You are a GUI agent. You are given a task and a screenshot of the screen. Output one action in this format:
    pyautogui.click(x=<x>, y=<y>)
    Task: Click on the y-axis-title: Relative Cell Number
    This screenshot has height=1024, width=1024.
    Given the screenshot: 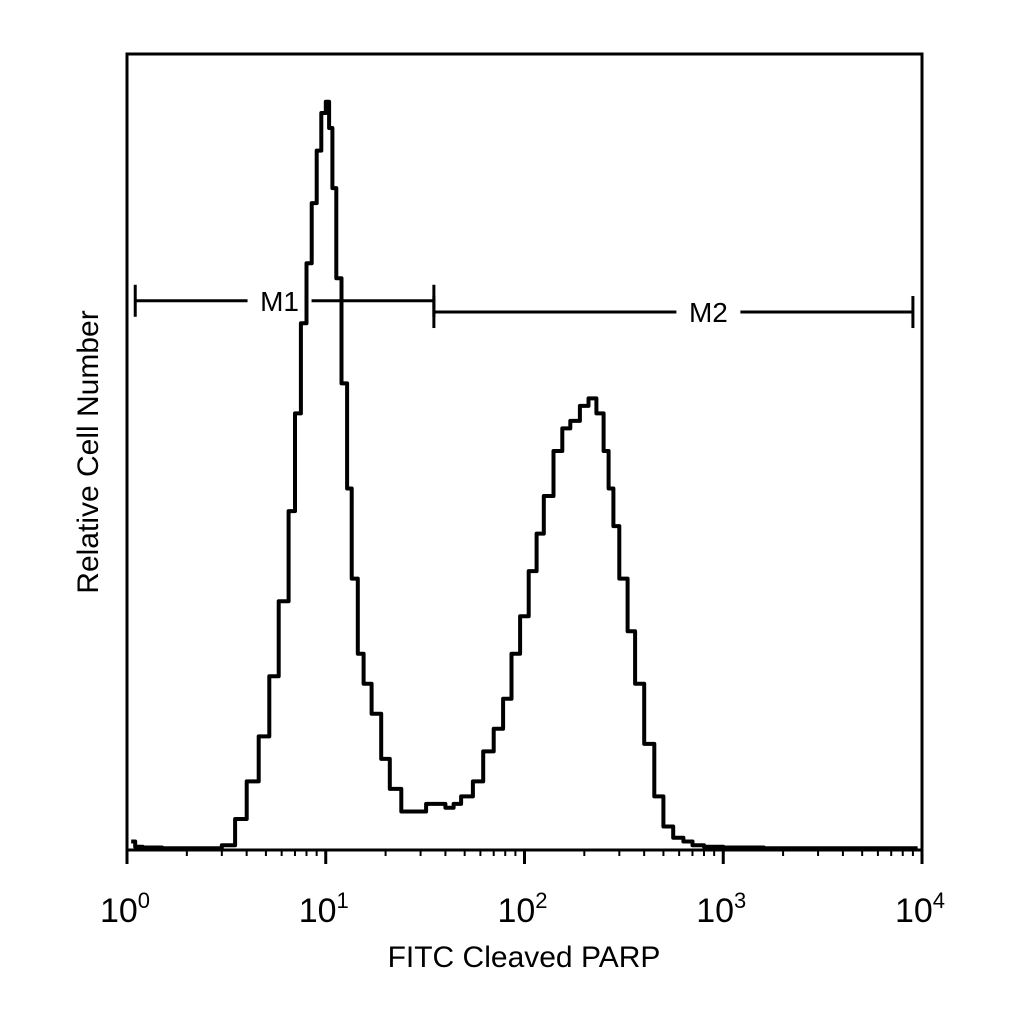 What is the action you would take?
    pyautogui.click(x=88, y=451)
    